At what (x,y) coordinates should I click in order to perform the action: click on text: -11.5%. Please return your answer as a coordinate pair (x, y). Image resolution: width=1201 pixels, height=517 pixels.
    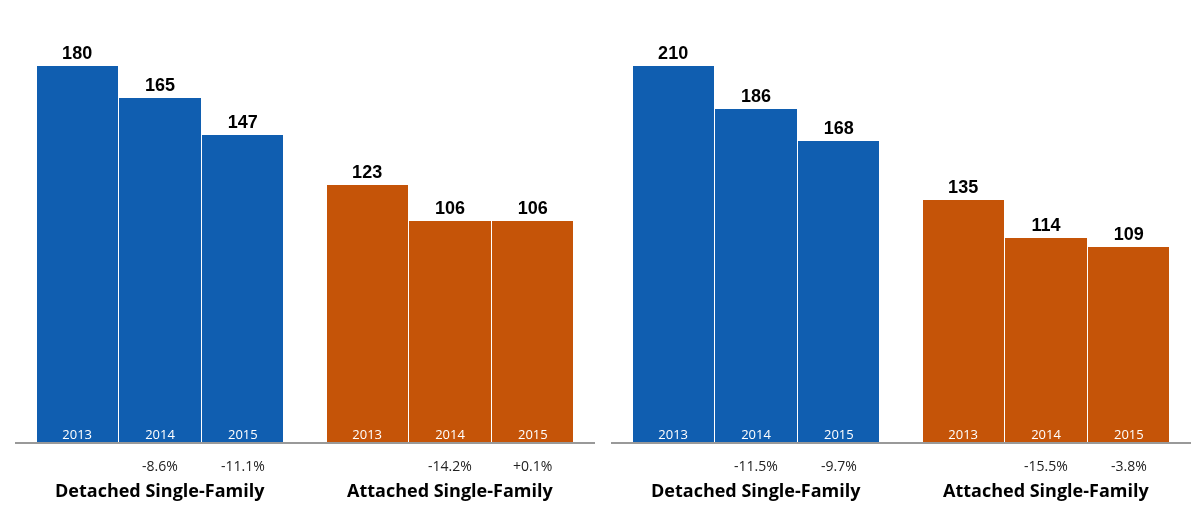
    Looking at the image, I should click on (756, 465).